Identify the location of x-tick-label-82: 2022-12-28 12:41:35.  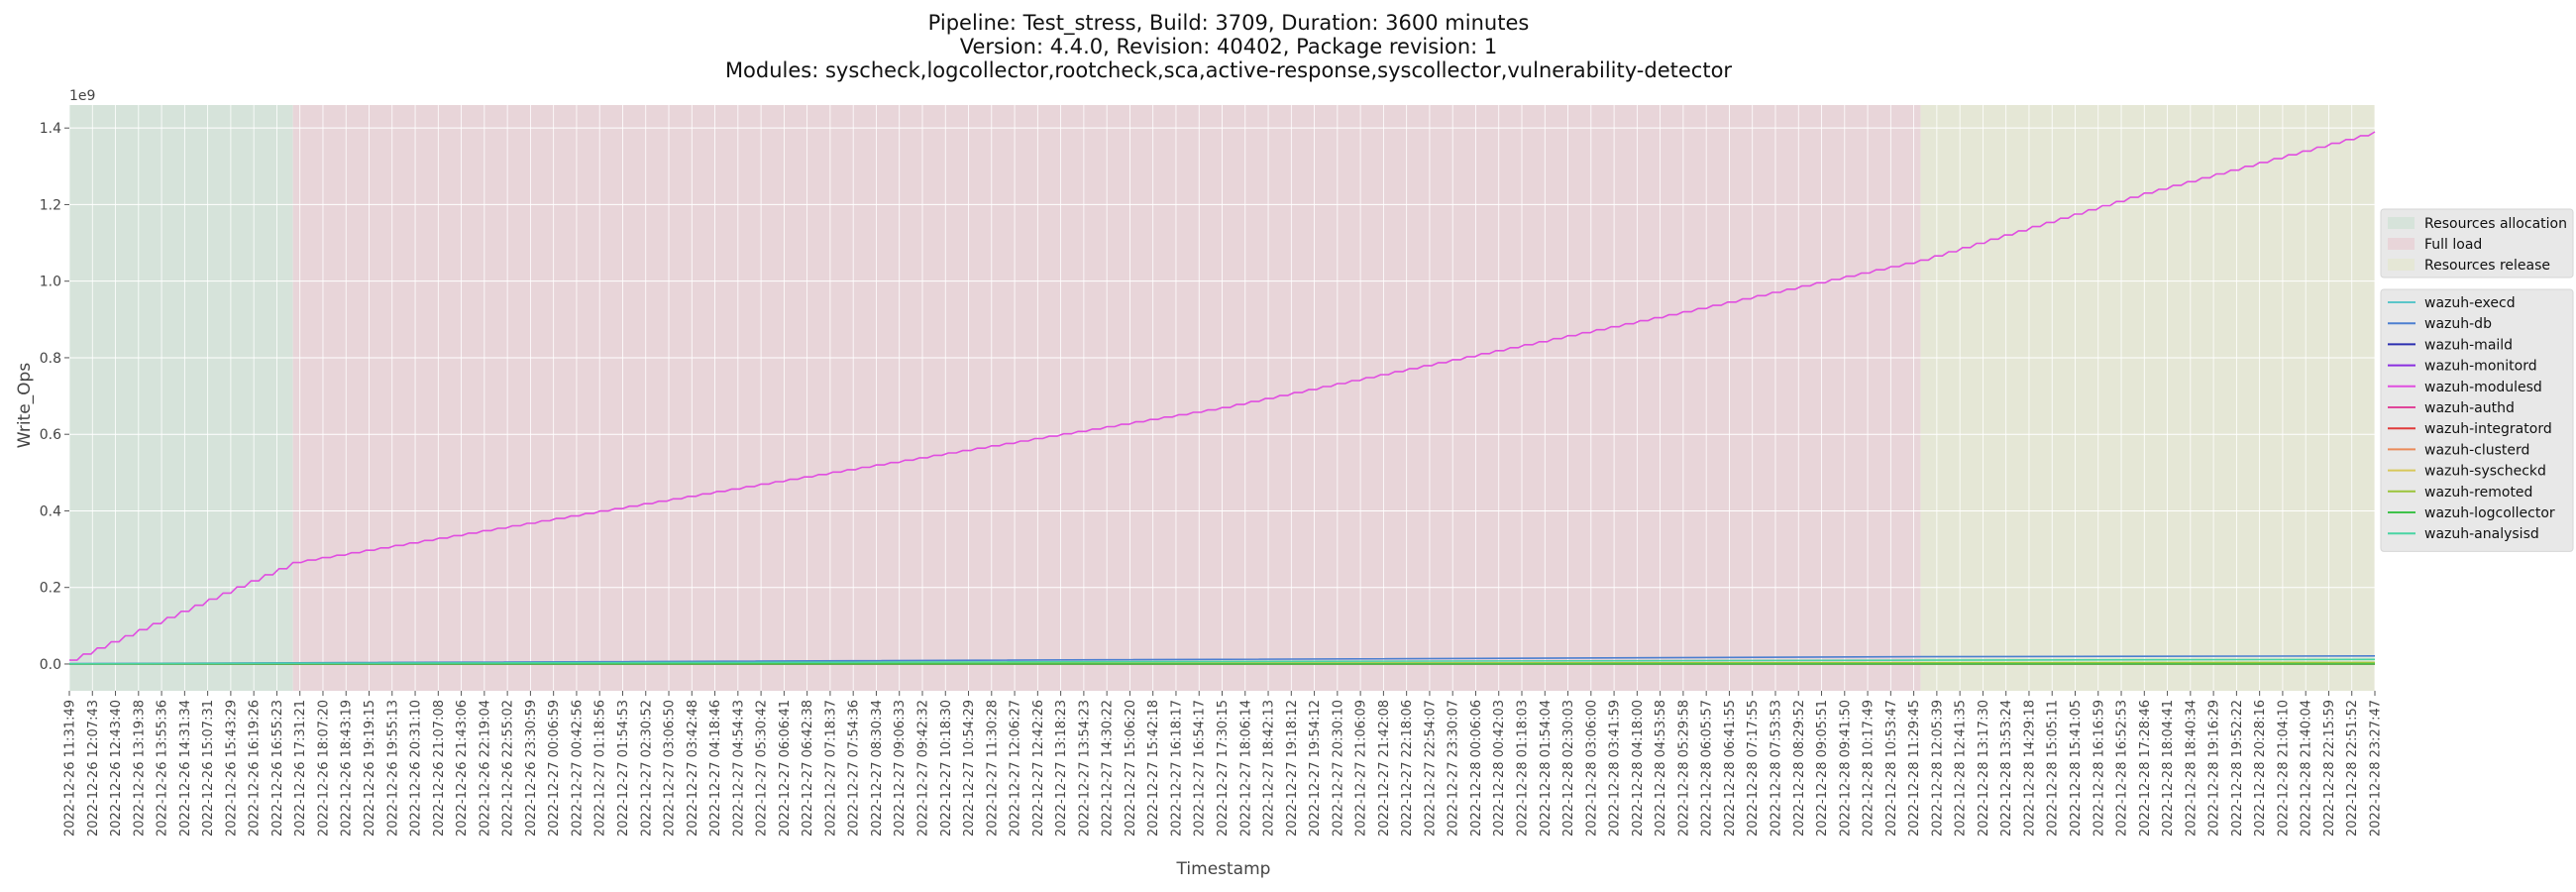
(1961, 768).